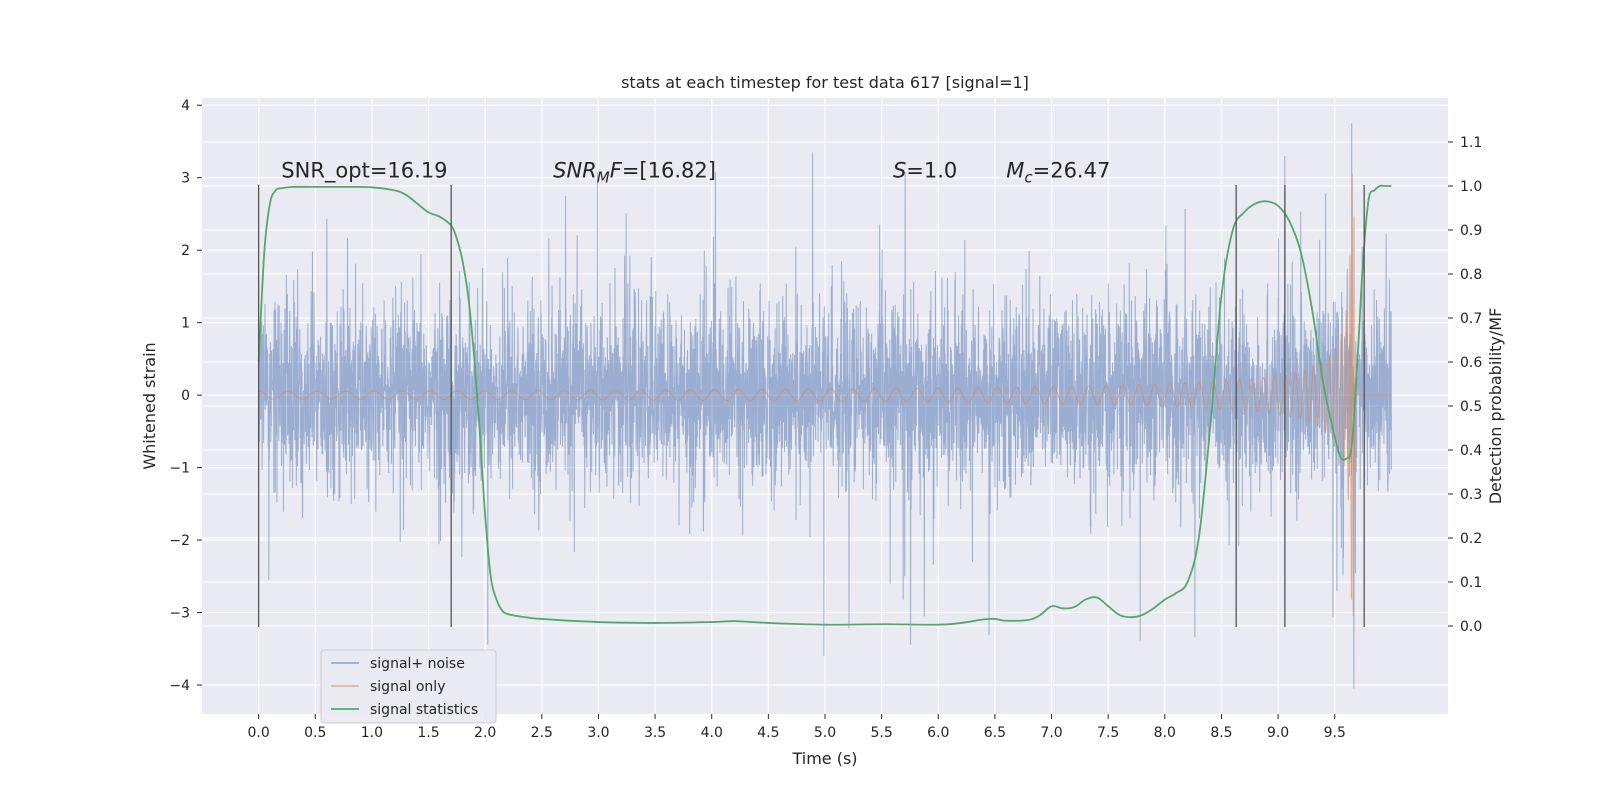 The height and width of the screenshot is (800, 1600). Describe the element at coordinates (1471, 187) in the screenshot. I see `y-right-tick-label: 1.0` at that location.